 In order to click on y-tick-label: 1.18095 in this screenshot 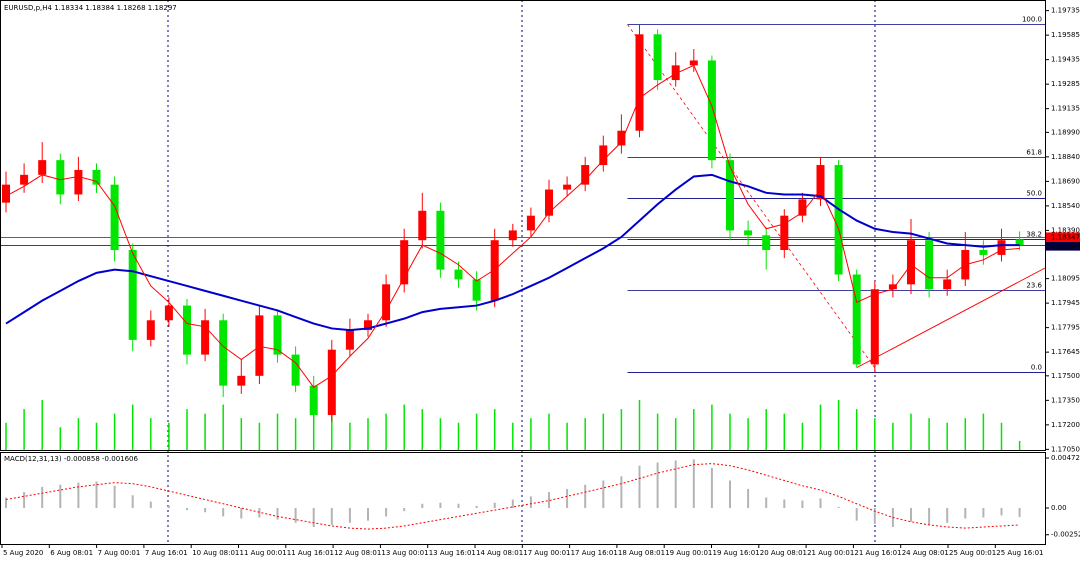, I will do `click(1065, 279)`.